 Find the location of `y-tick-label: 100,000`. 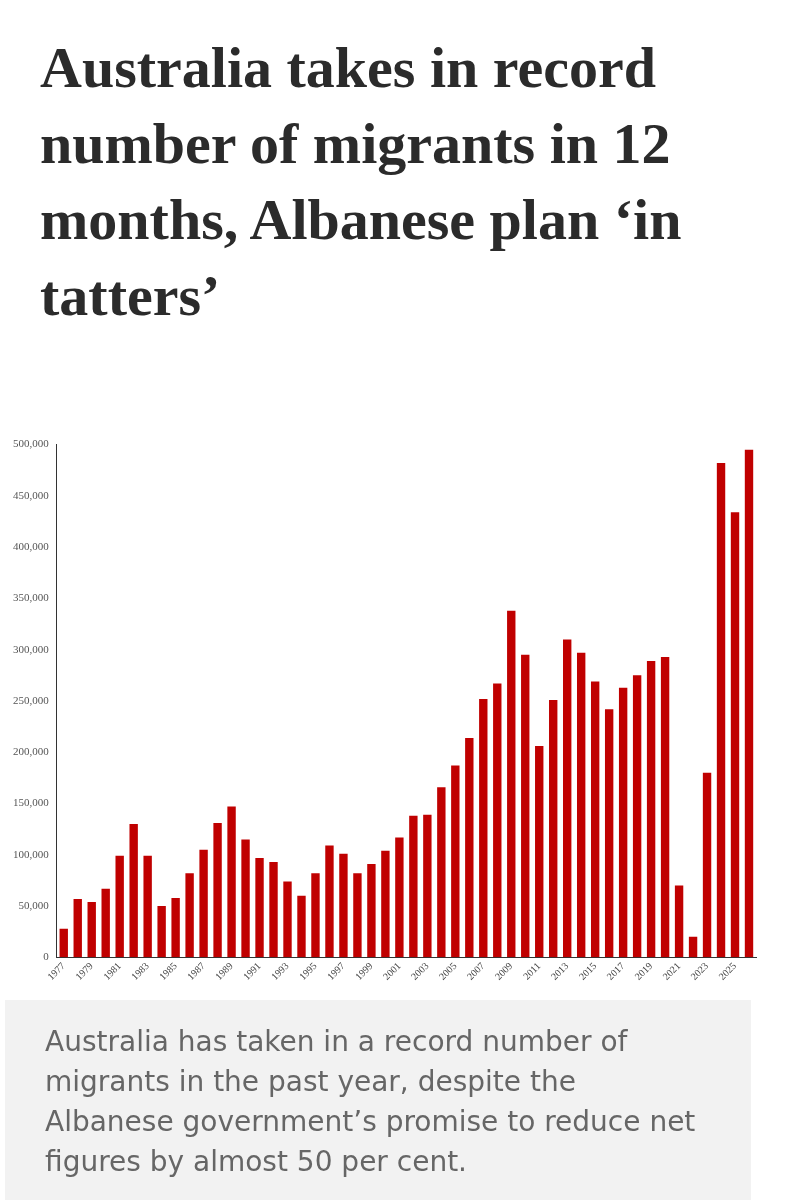

y-tick-label: 100,000 is located at coordinates (31, 853).